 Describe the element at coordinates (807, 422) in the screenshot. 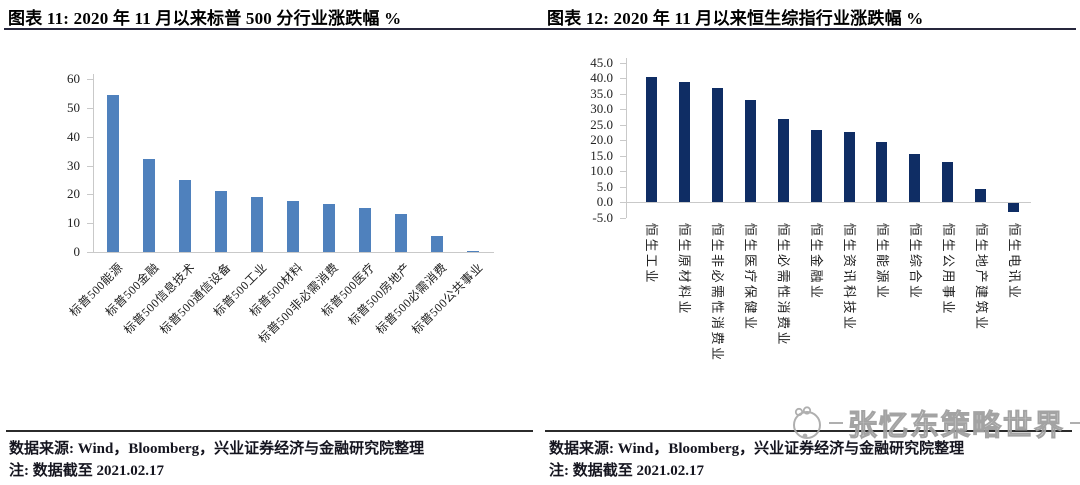

I see `cat-face-icon` at that location.